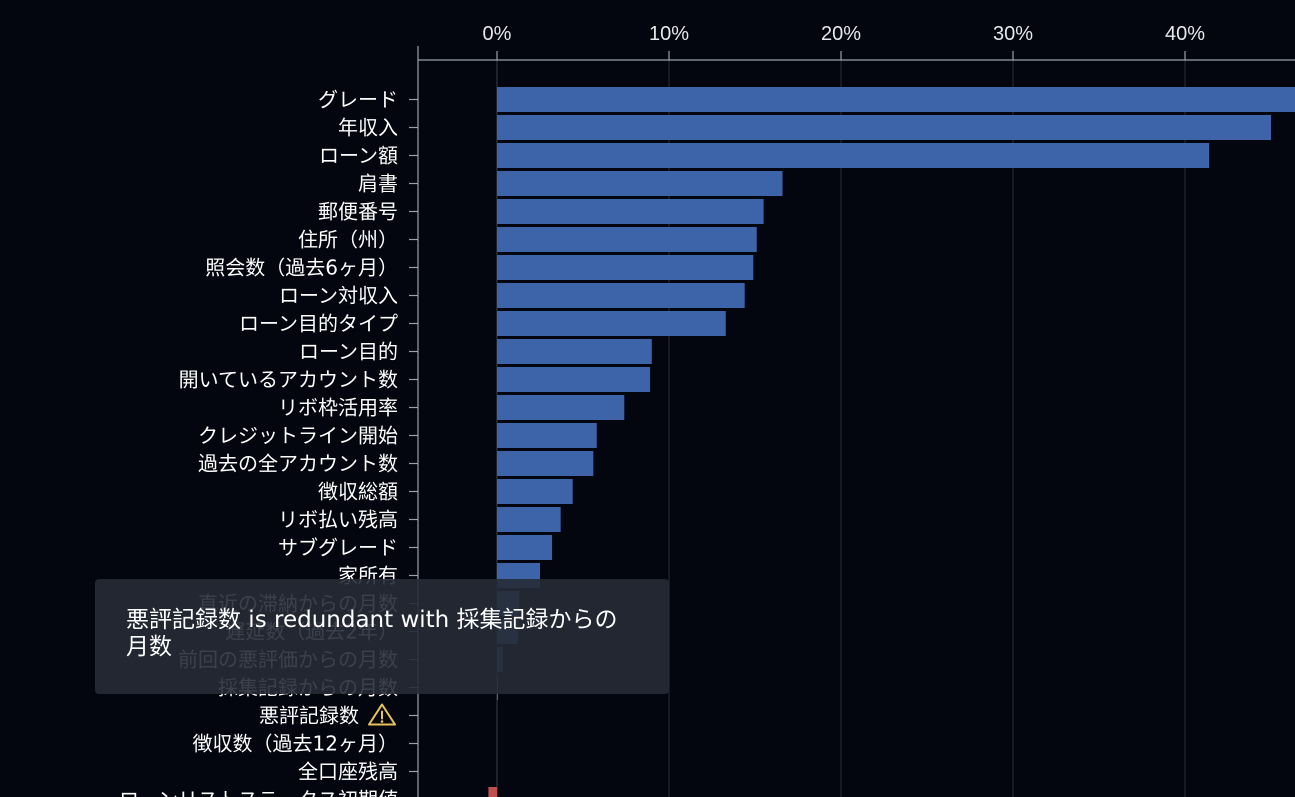 The width and height of the screenshot is (1295, 797). Describe the element at coordinates (841, 34) in the screenshot. I see `x-tick-label: 20%` at that location.